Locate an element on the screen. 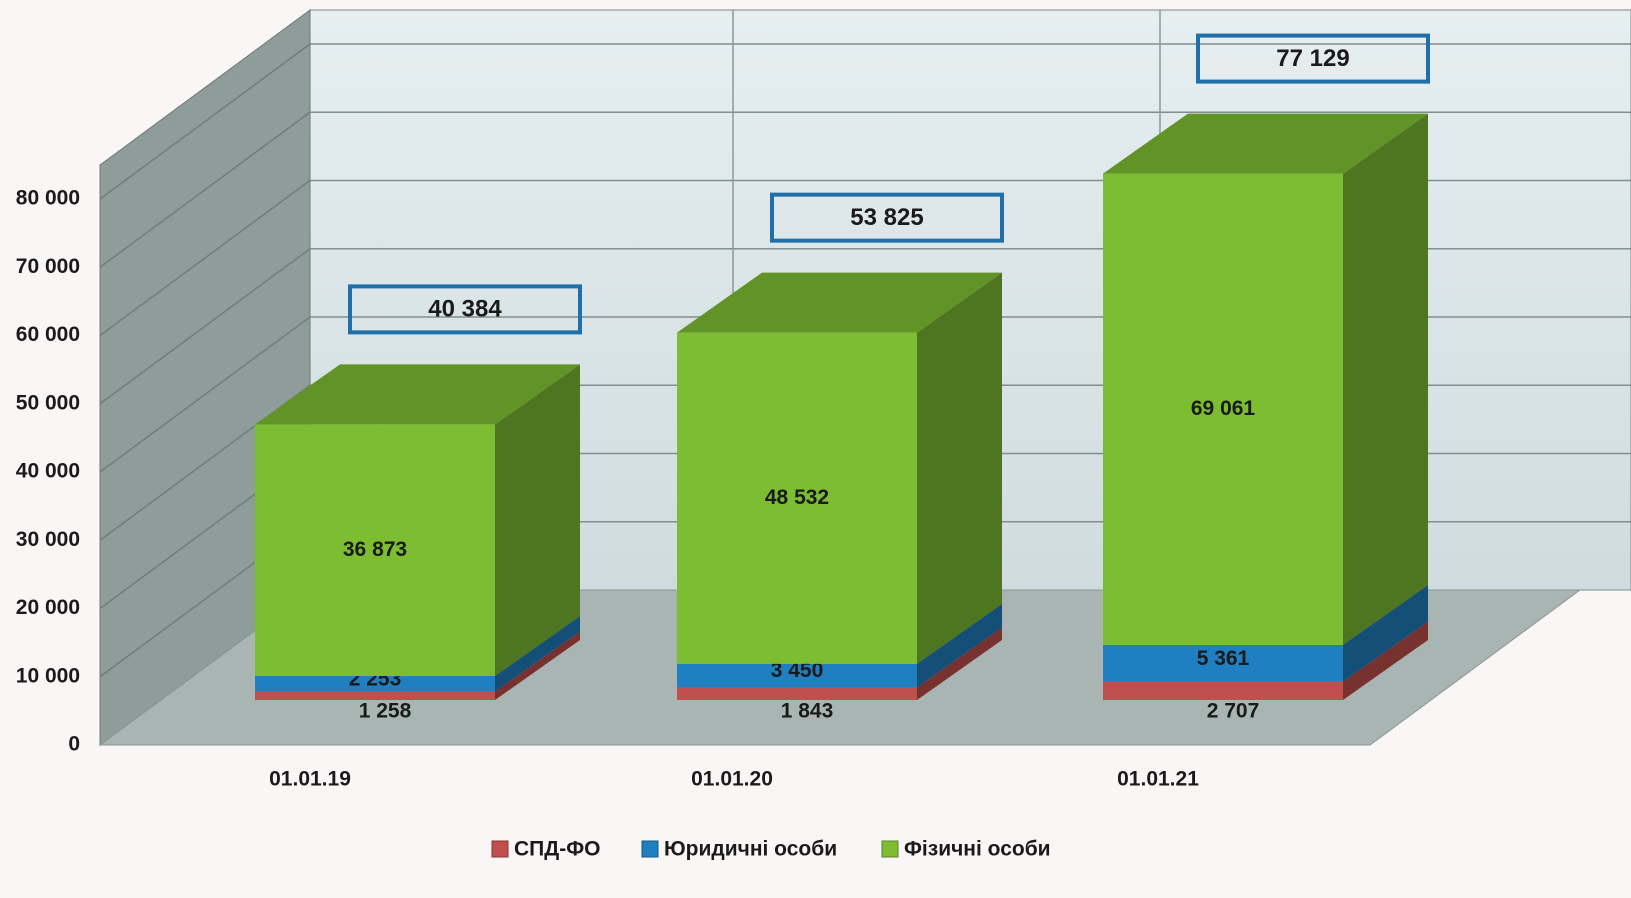 The width and height of the screenshot is (1631, 898). legend-label: Юридичні особи is located at coordinates (750, 849).